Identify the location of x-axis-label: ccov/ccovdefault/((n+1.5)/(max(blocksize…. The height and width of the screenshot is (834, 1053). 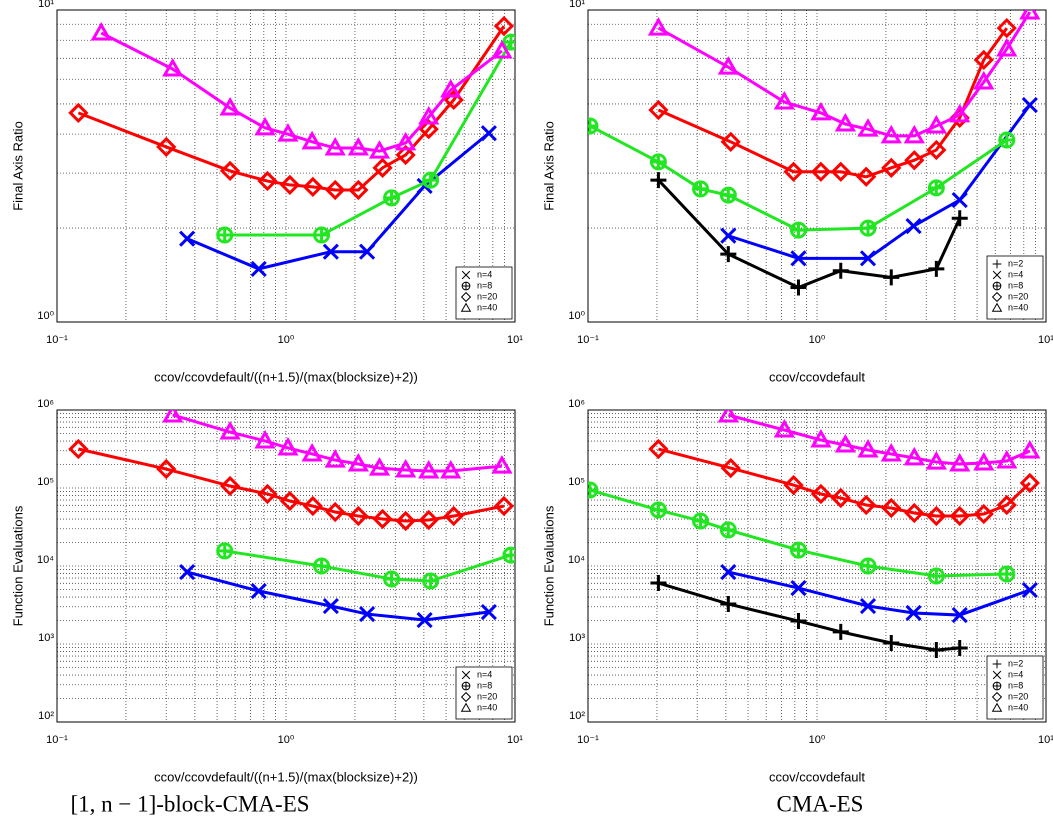
(286, 376).